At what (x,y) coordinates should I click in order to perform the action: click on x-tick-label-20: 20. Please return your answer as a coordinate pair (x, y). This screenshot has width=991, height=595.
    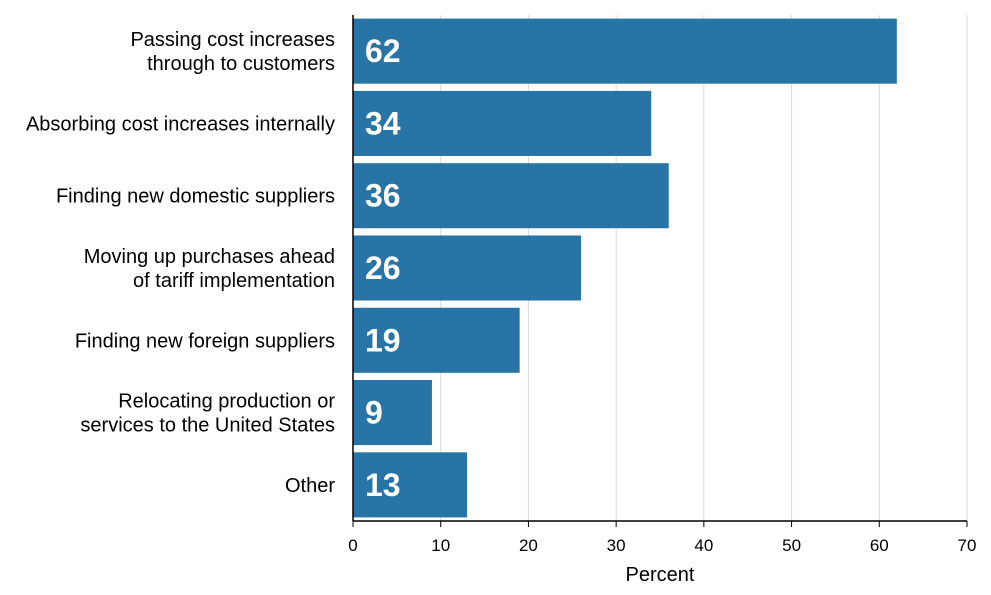
    Looking at the image, I should click on (528, 545).